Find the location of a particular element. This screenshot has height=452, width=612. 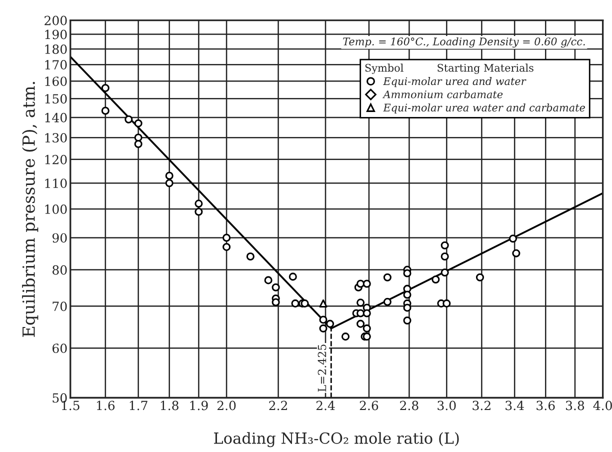

y-tick-label: 50 is located at coordinates (59, 398).